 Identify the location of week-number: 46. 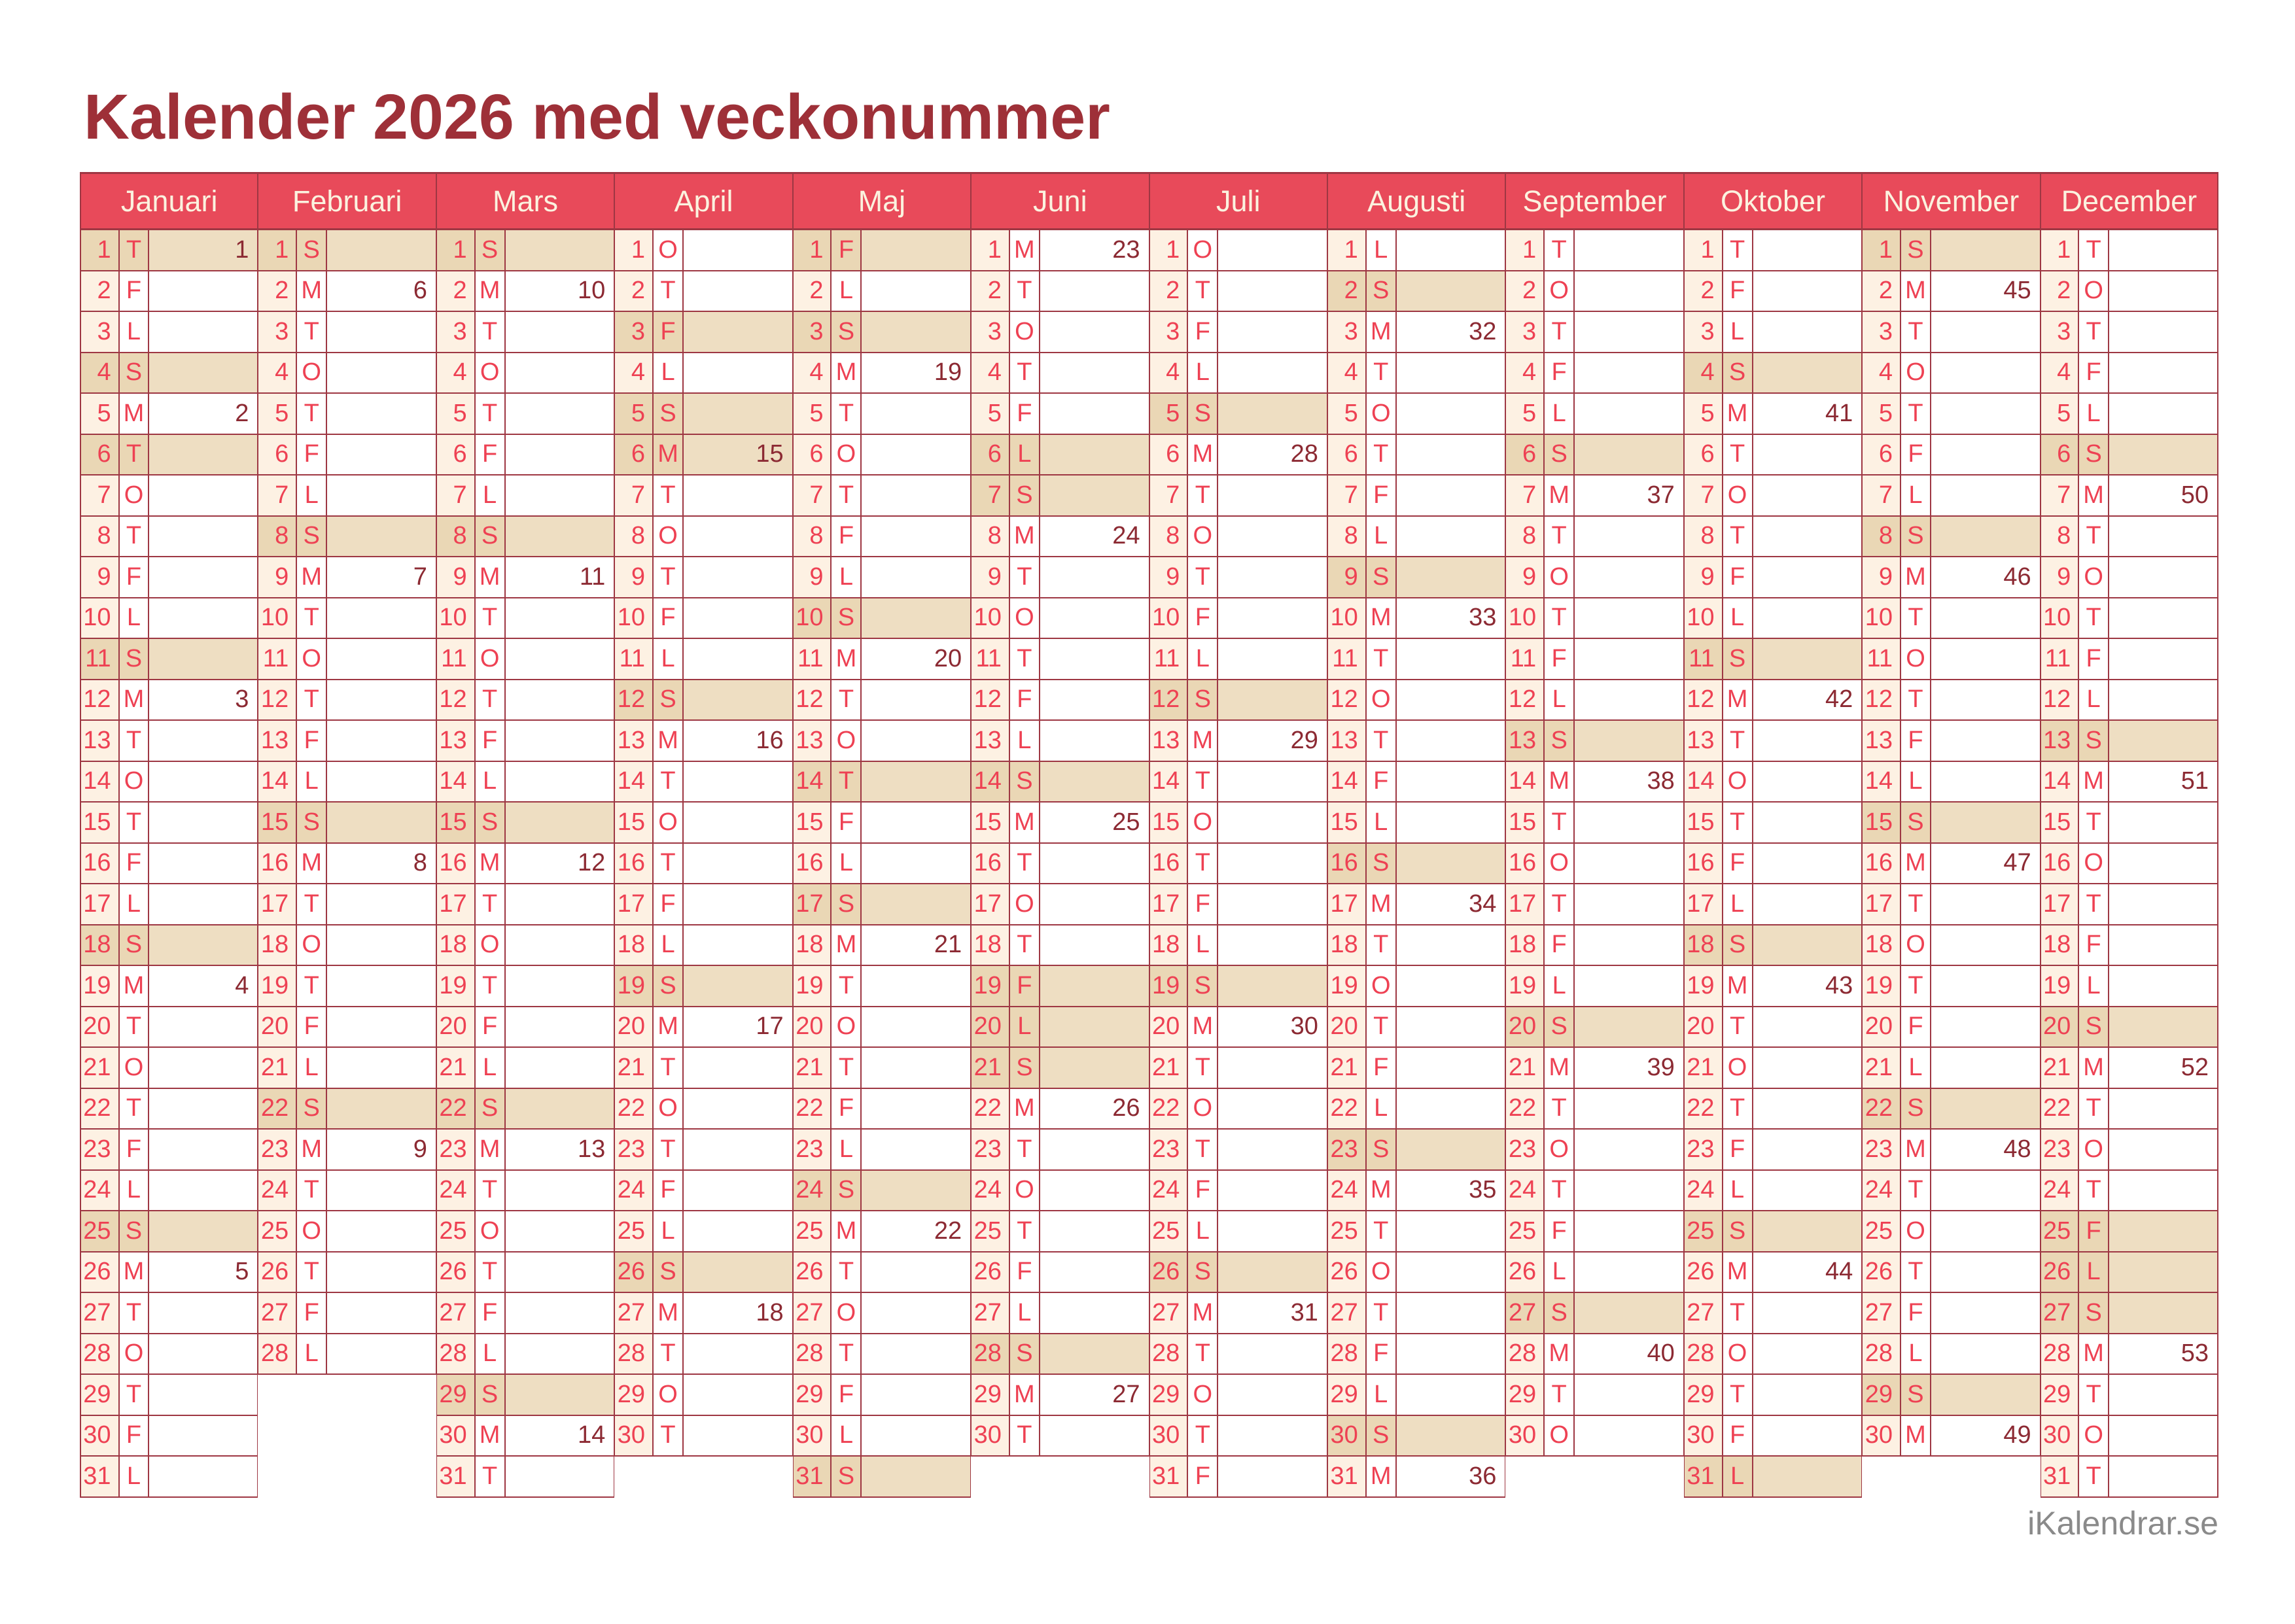
(1984, 577).